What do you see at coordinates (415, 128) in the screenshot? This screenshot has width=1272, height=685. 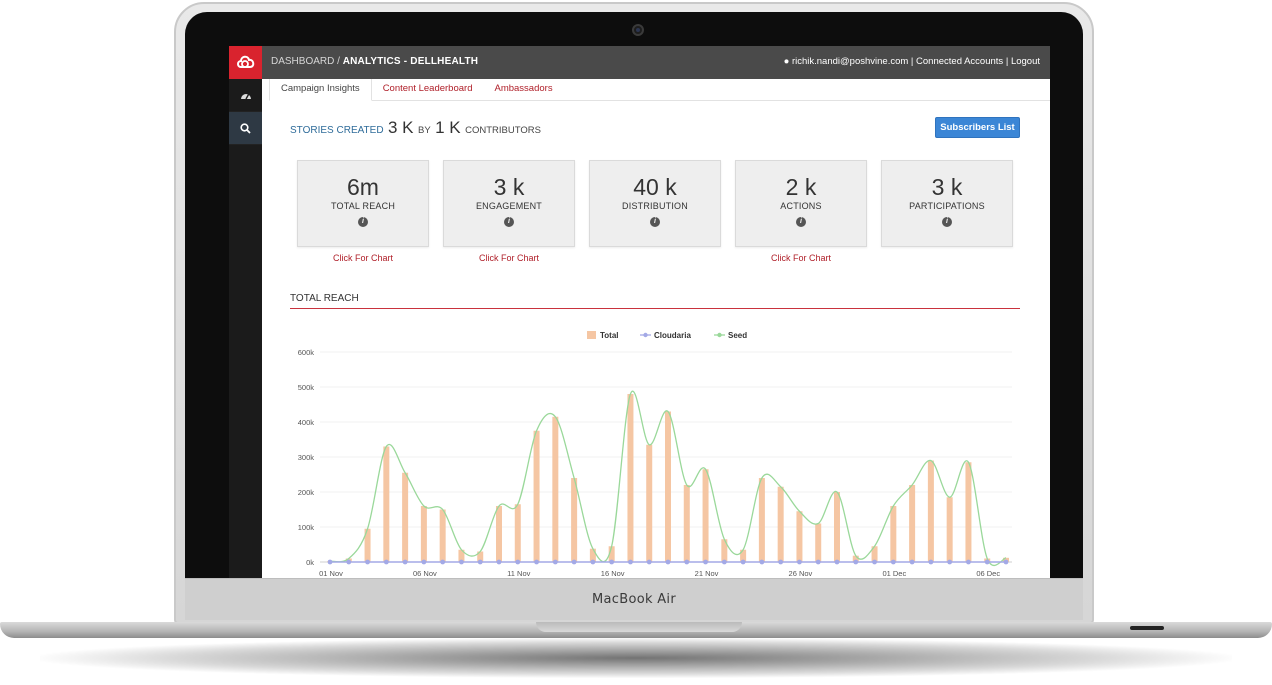 I see `stories-summary: STORIES CREATED 3 K BY 1 K CONTRIBUTORS` at bounding box center [415, 128].